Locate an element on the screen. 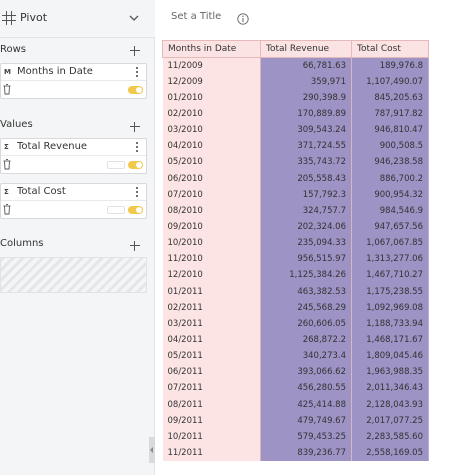 The image size is (450, 475). column-header: Total Cost is located at coordinates (390, 49).